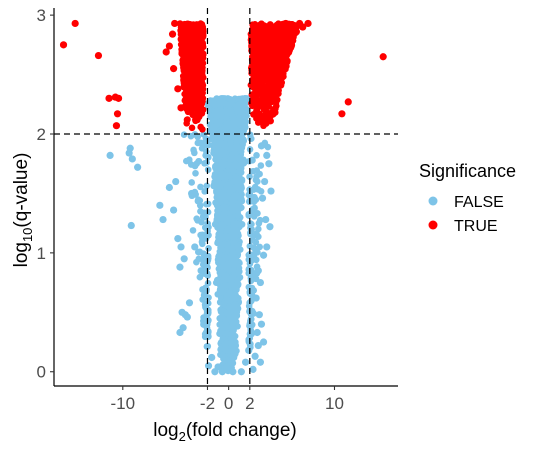 The image size is (550, 450). Describe the element at coordinates (225, 432) in the screenshot. I see `x-axis-title: log2(fold change)` at that location.